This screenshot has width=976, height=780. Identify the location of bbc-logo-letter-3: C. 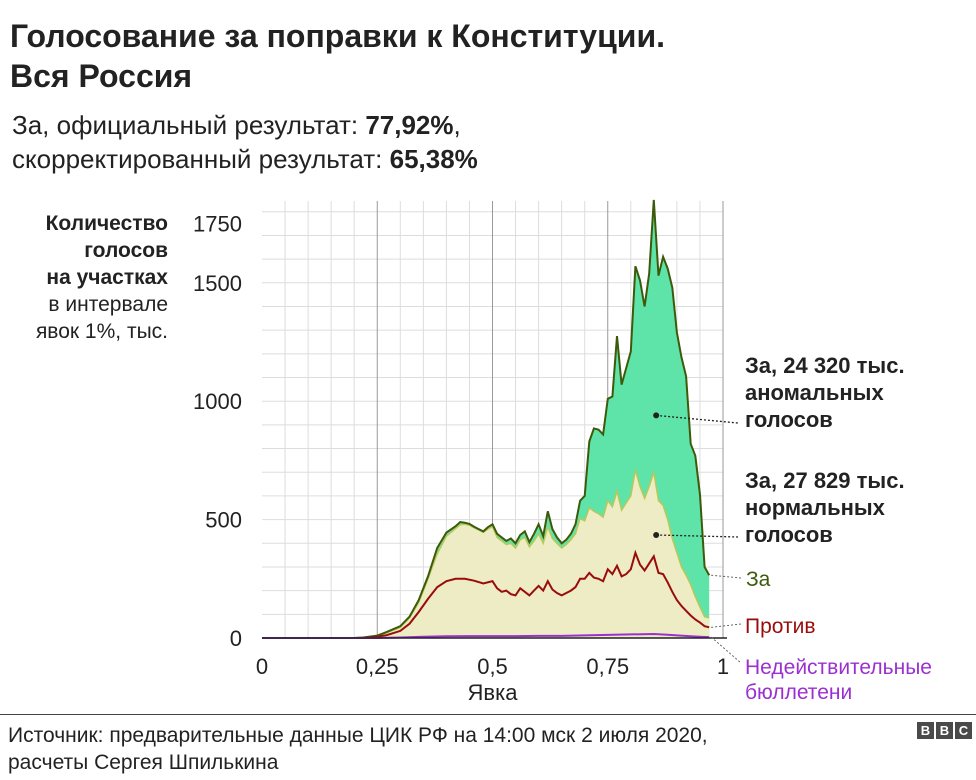
(963, 730).